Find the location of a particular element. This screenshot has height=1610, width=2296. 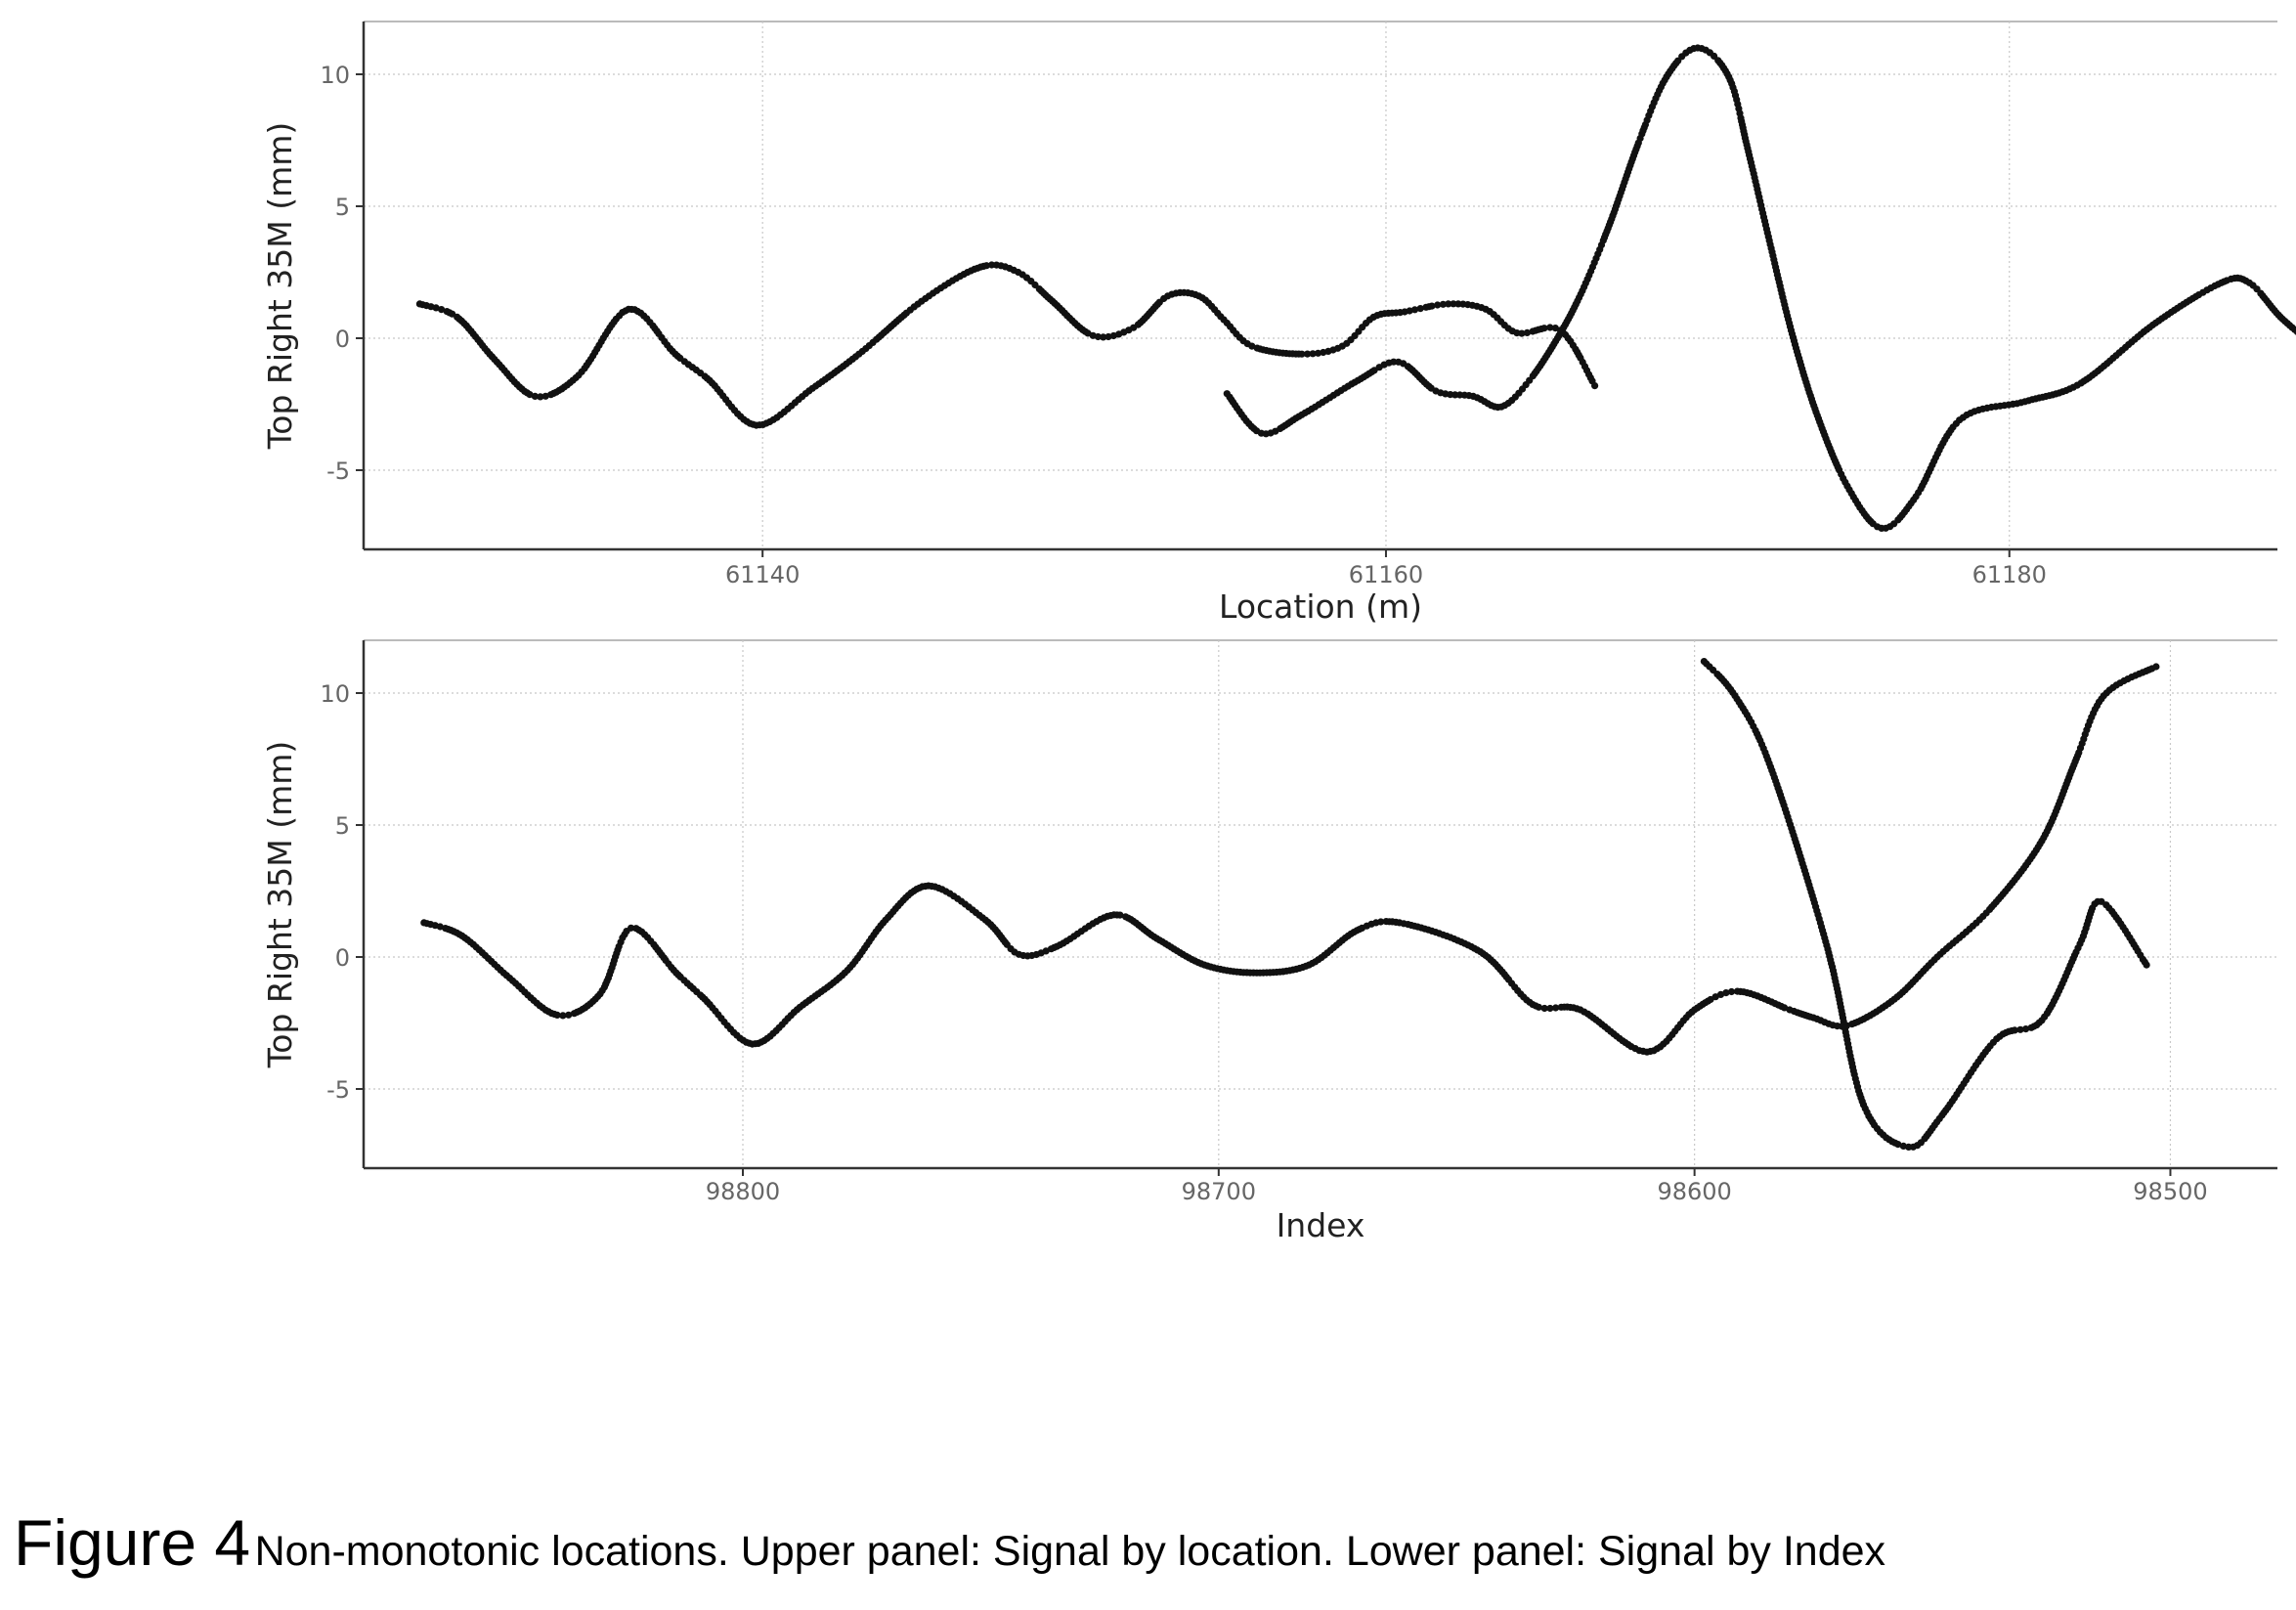

x-tick-label: 98800 is located at coordinates (743, 1191).